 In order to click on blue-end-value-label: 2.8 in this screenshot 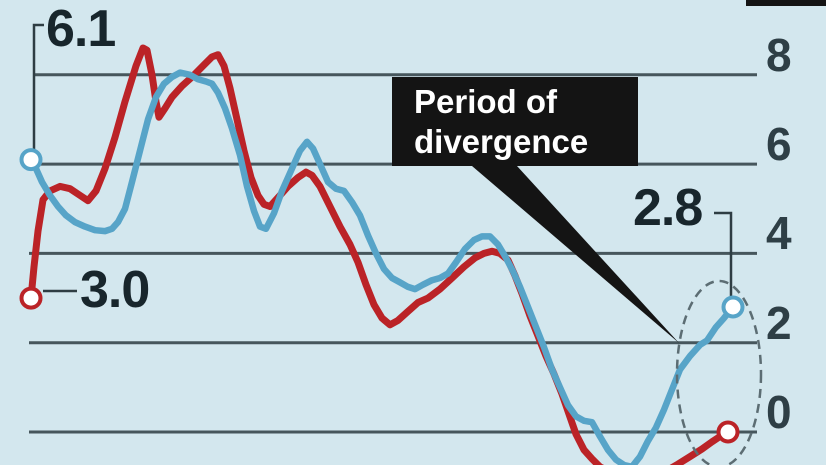, I will do `click(668, 208)`.